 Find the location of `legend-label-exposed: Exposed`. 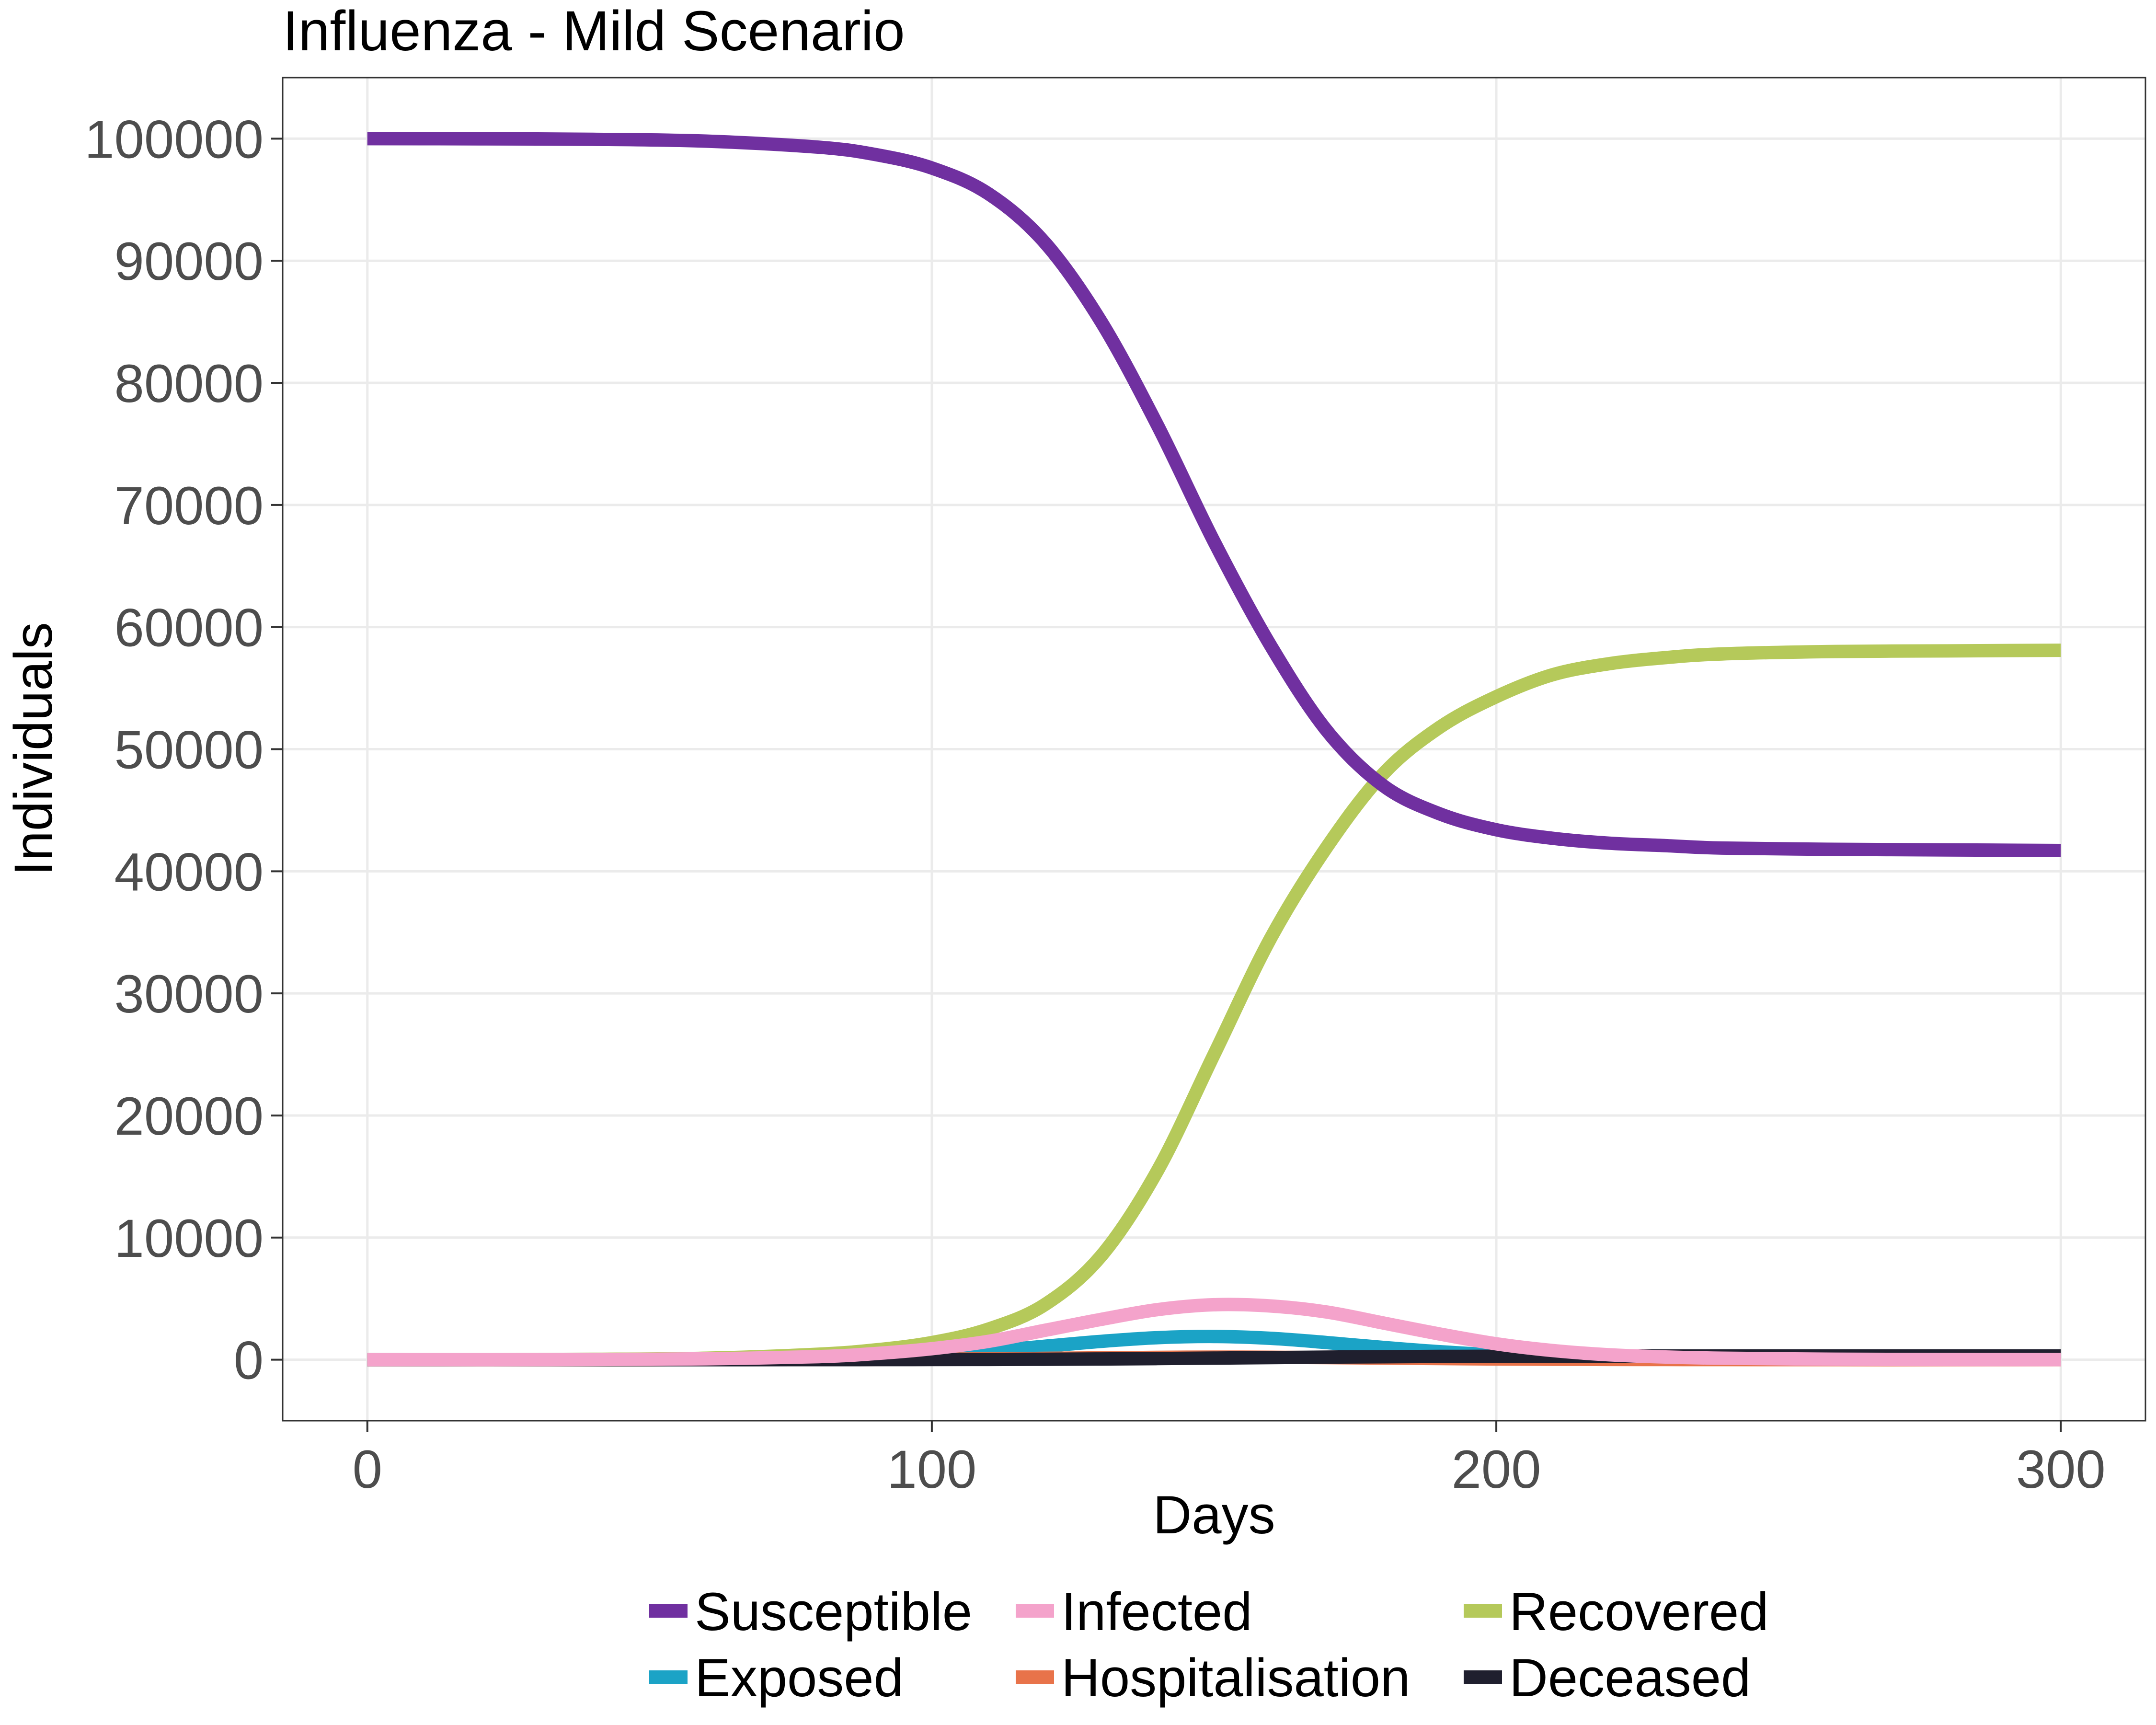

legend-label-exposed: Exposed is located at coordinates (799, 1678).